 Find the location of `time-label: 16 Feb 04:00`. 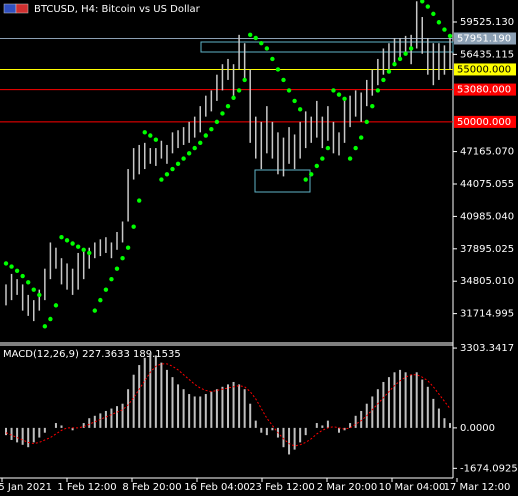

time-label: 16 Feb 04:00 is located at coordinates (217, 487).